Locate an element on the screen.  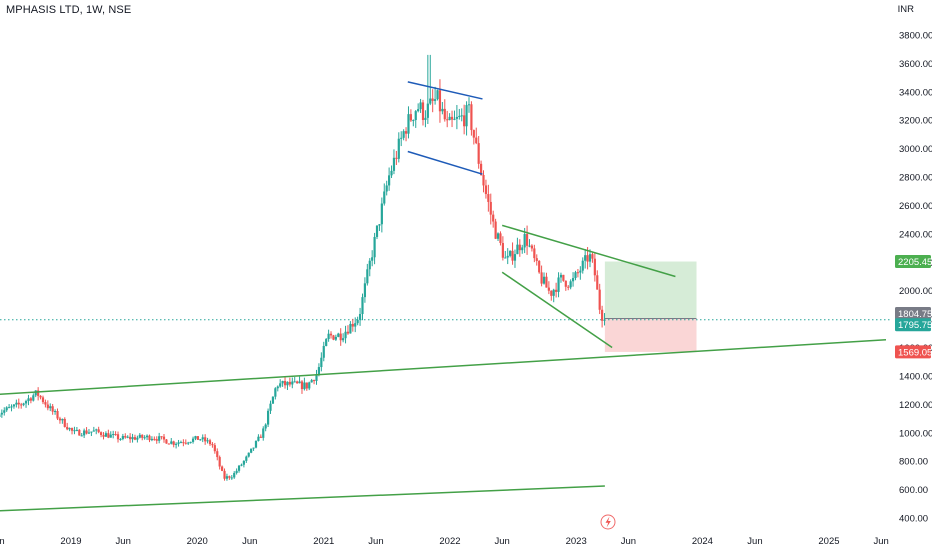
price-tag-label: 1569.05 is located at coordinates (915, 352).